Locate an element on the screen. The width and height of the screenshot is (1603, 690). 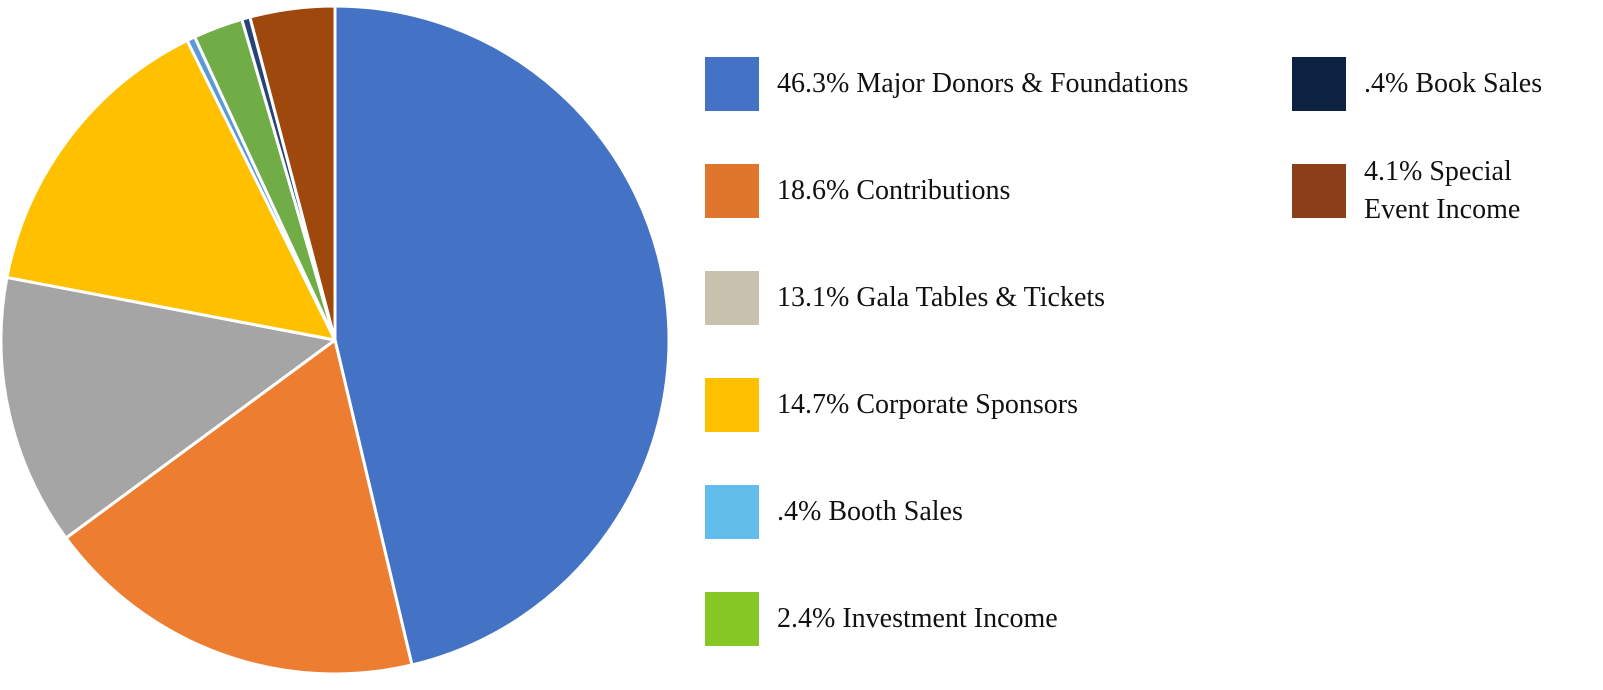
legend-item: 4.1% Special Event Income is located at coordinates (1428, 190).